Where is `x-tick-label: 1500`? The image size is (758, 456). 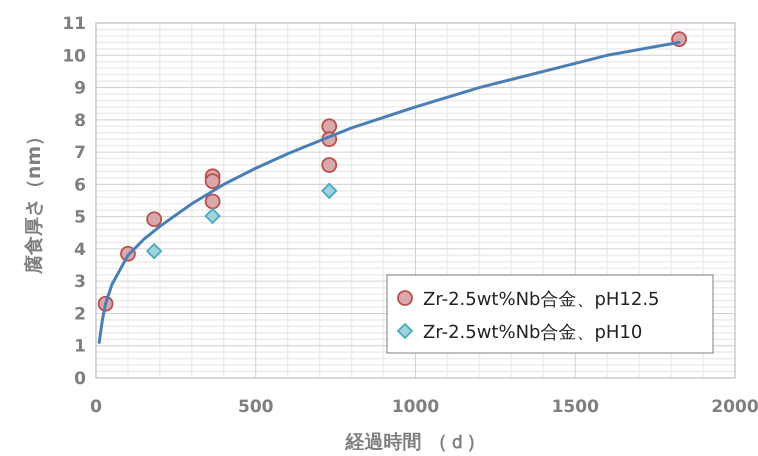
x-tick-label: 1500 is located at coordinates (576, 407).